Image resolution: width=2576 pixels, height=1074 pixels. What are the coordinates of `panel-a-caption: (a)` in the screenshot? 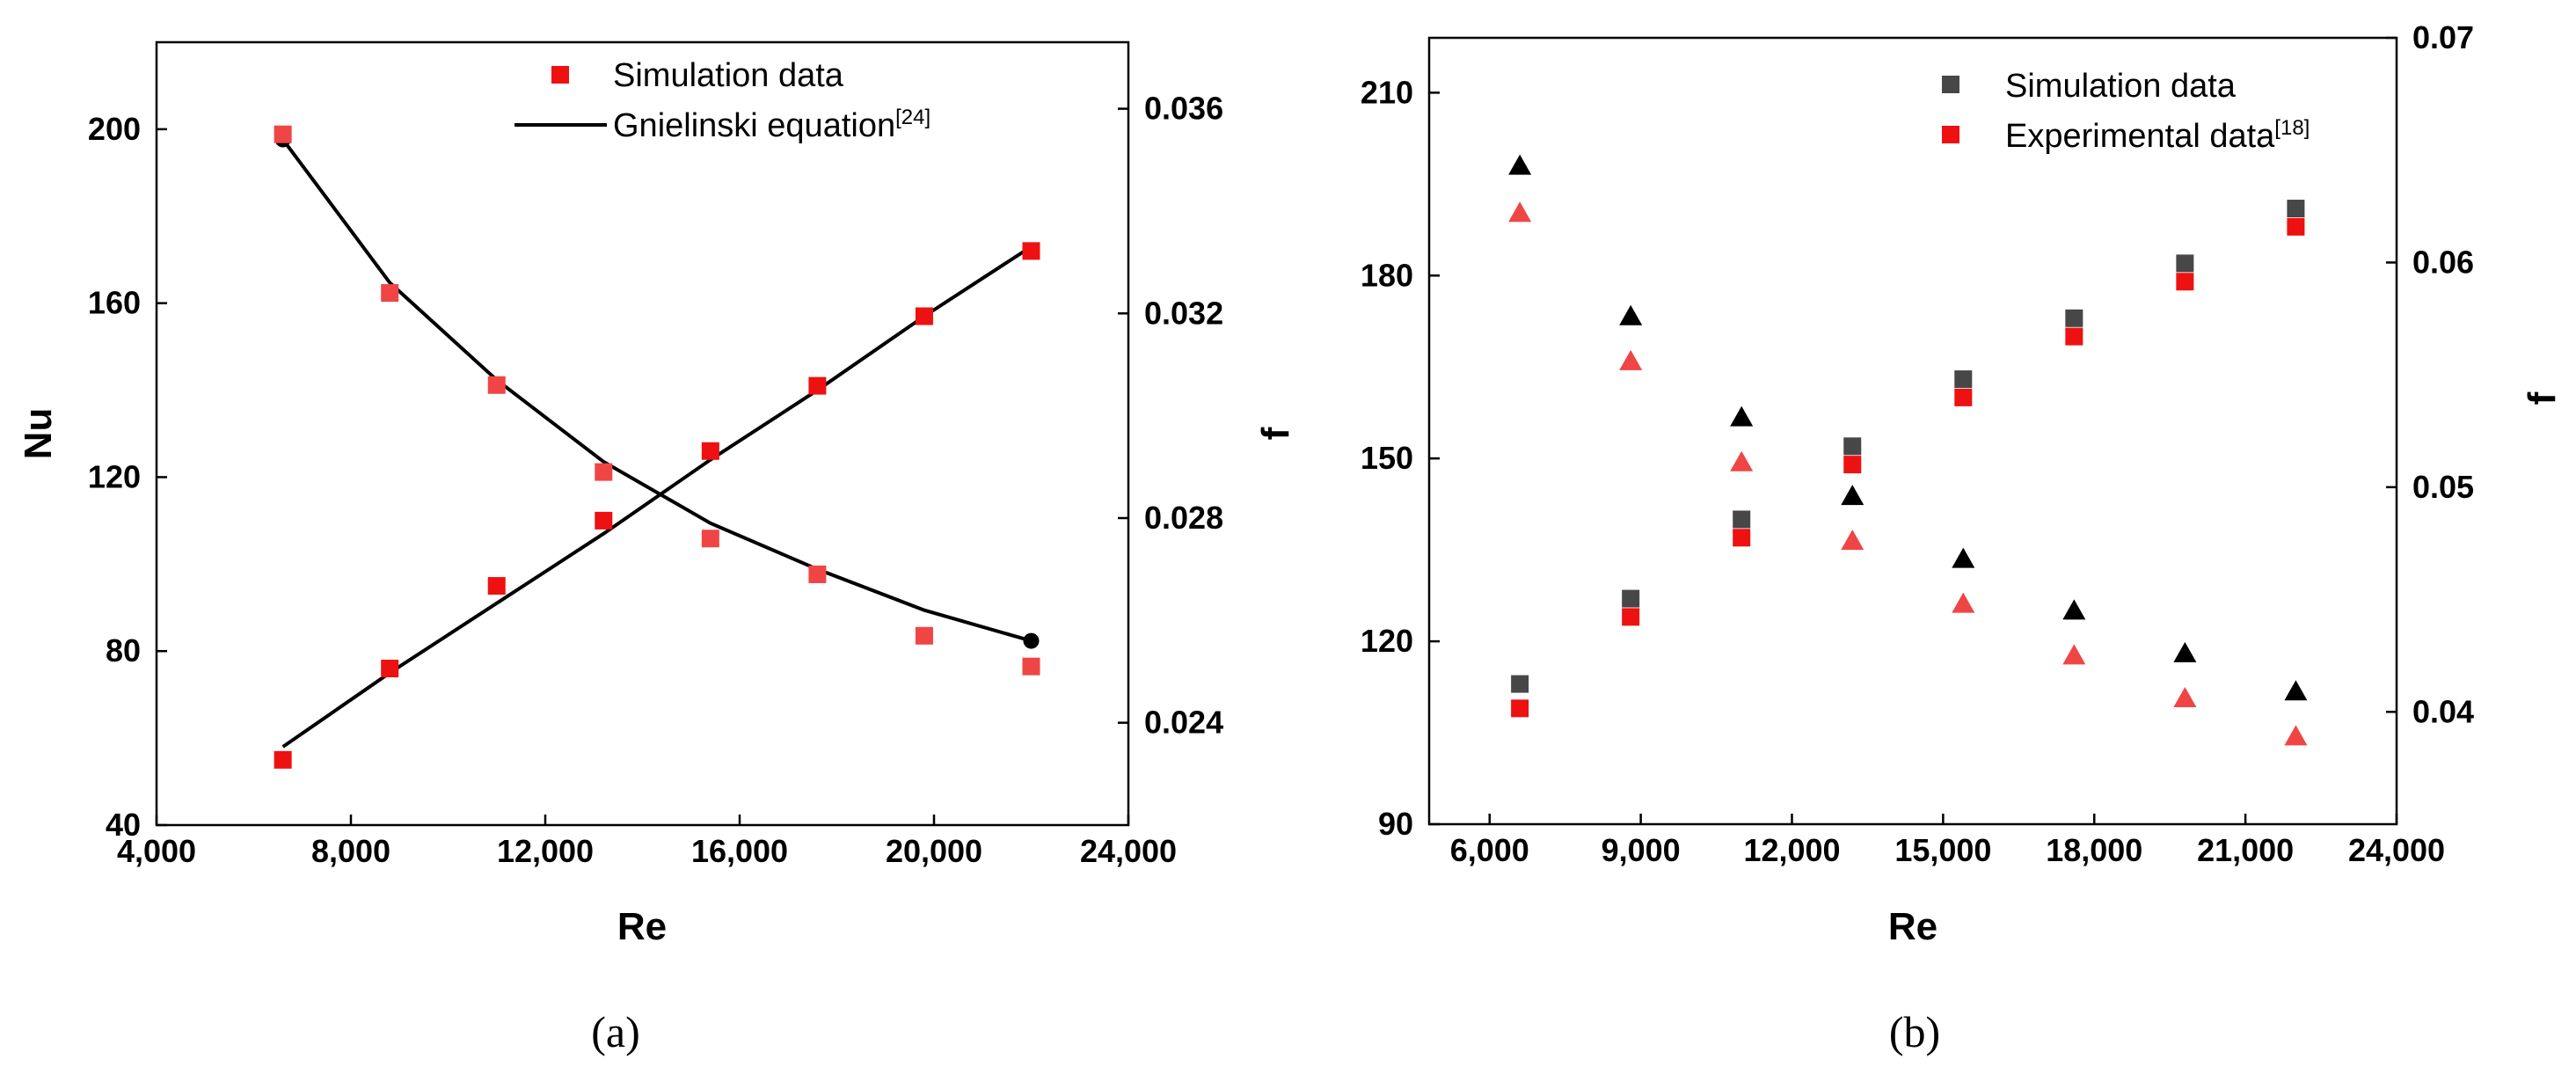 It's located at (615, 1031).